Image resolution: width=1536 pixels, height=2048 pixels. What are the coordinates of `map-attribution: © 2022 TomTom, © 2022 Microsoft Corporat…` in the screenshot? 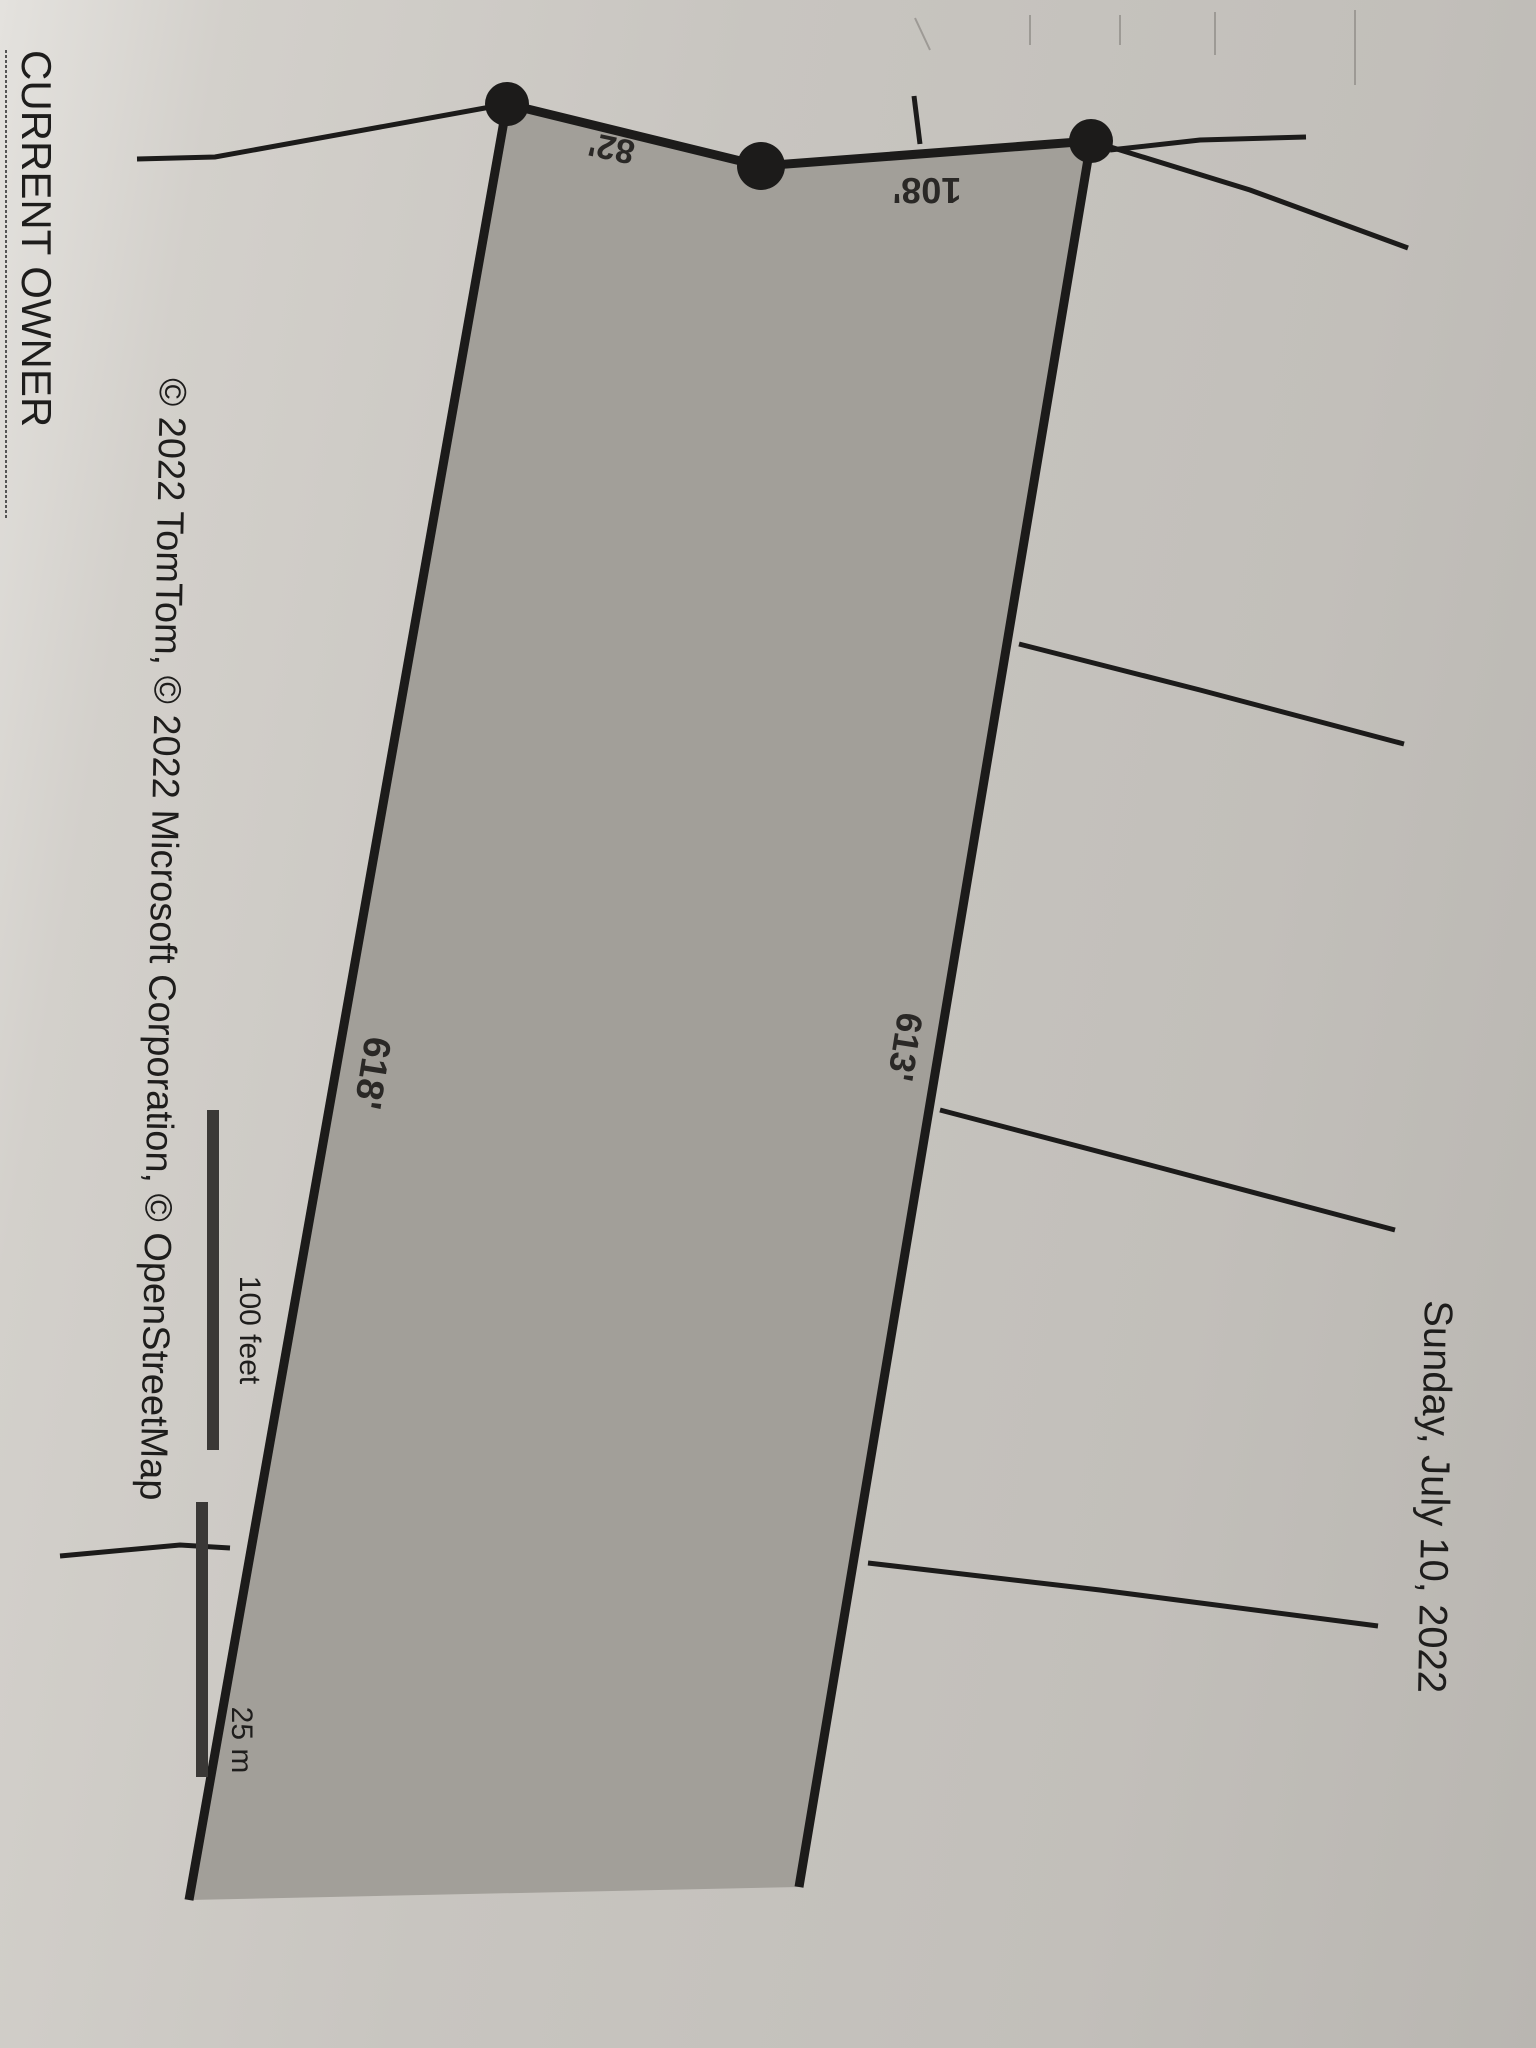 It's located at (162, 939).